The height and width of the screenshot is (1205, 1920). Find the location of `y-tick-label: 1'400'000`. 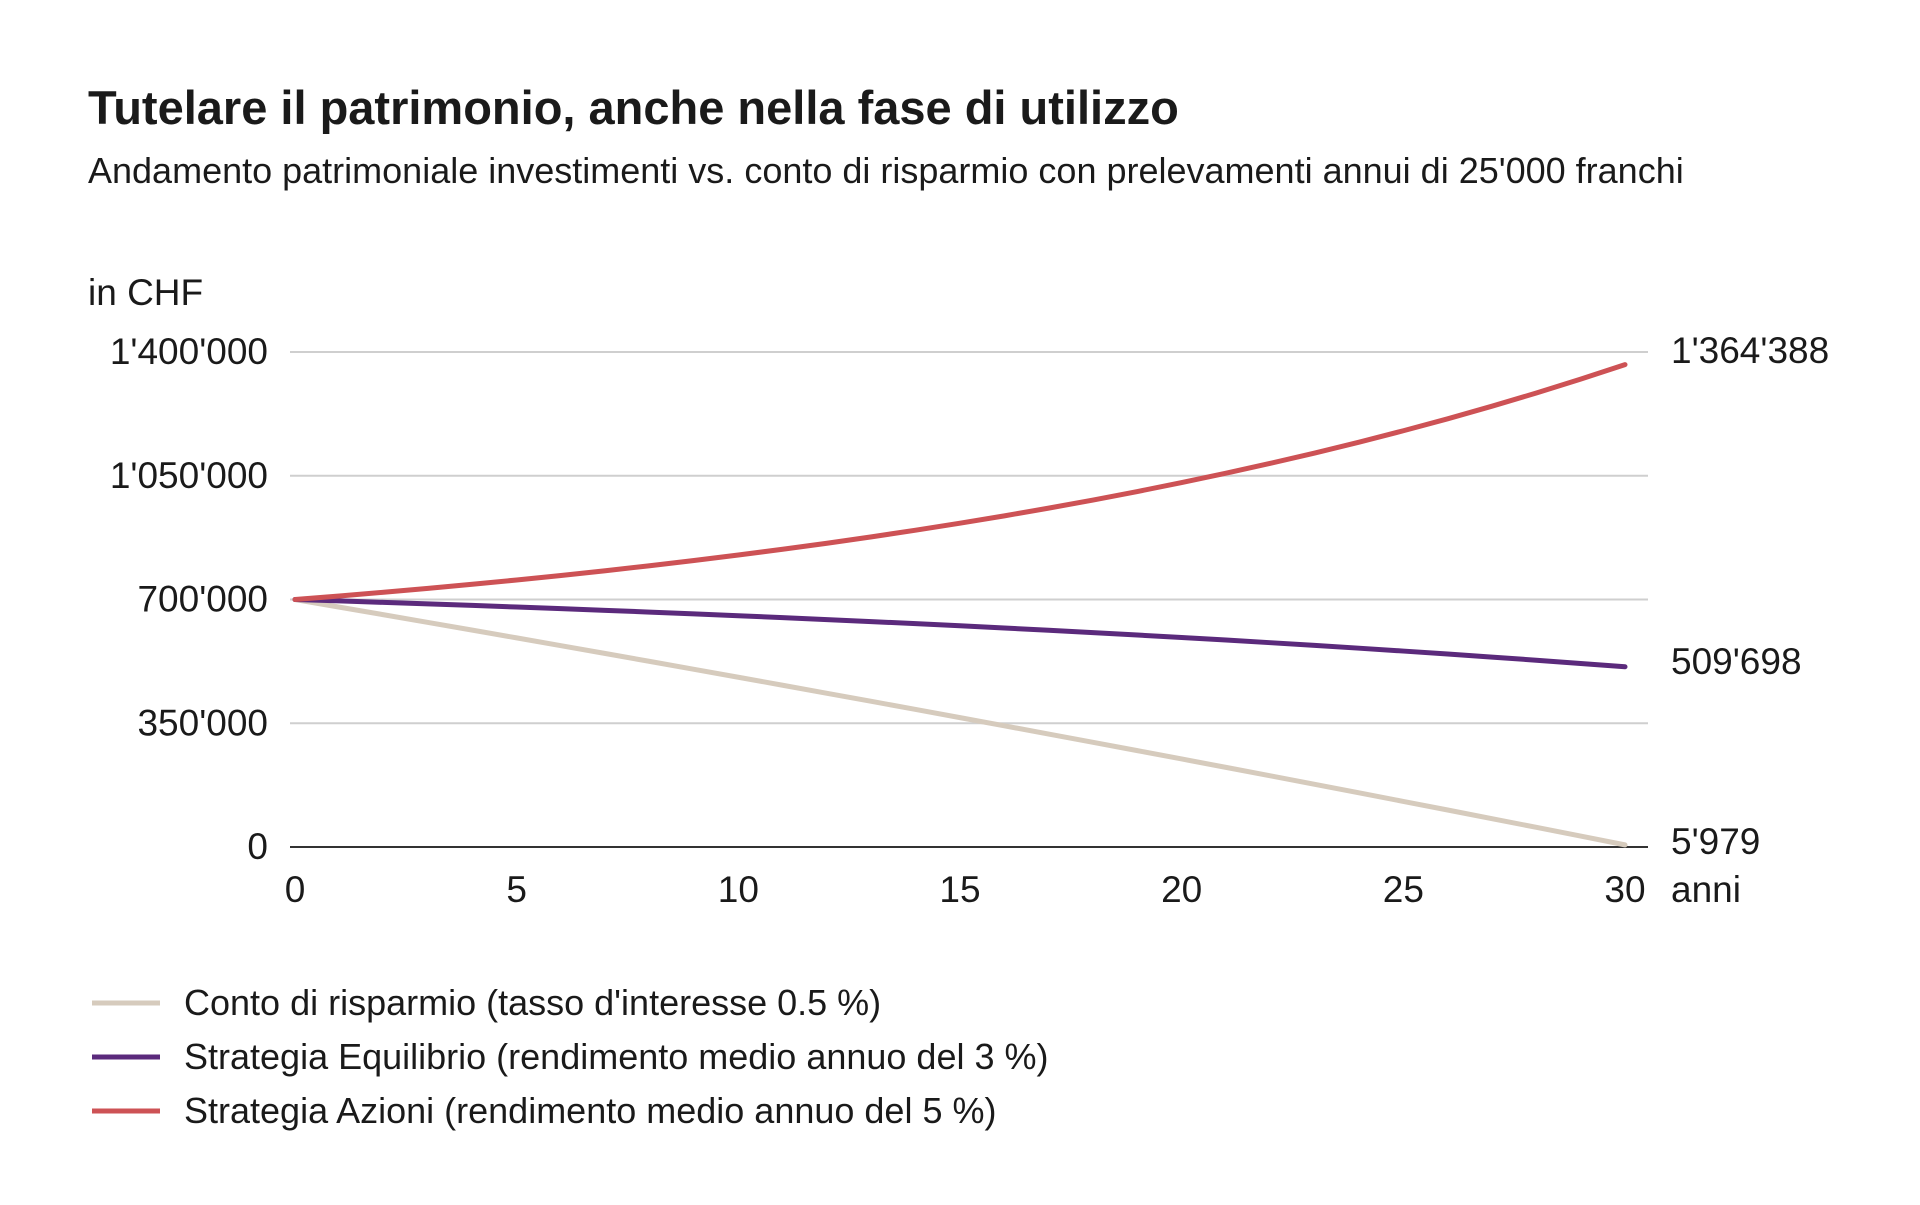

y-tick-label: 1'400'000 is located at coordinates (189, 351).